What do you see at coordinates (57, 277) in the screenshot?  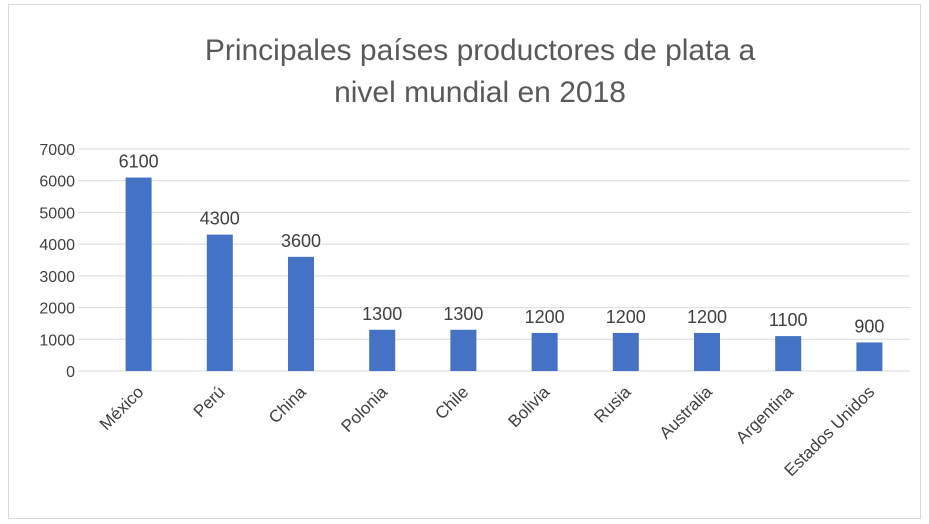 I see `y-tick-label: 3000` at bounding box center [57, 277].